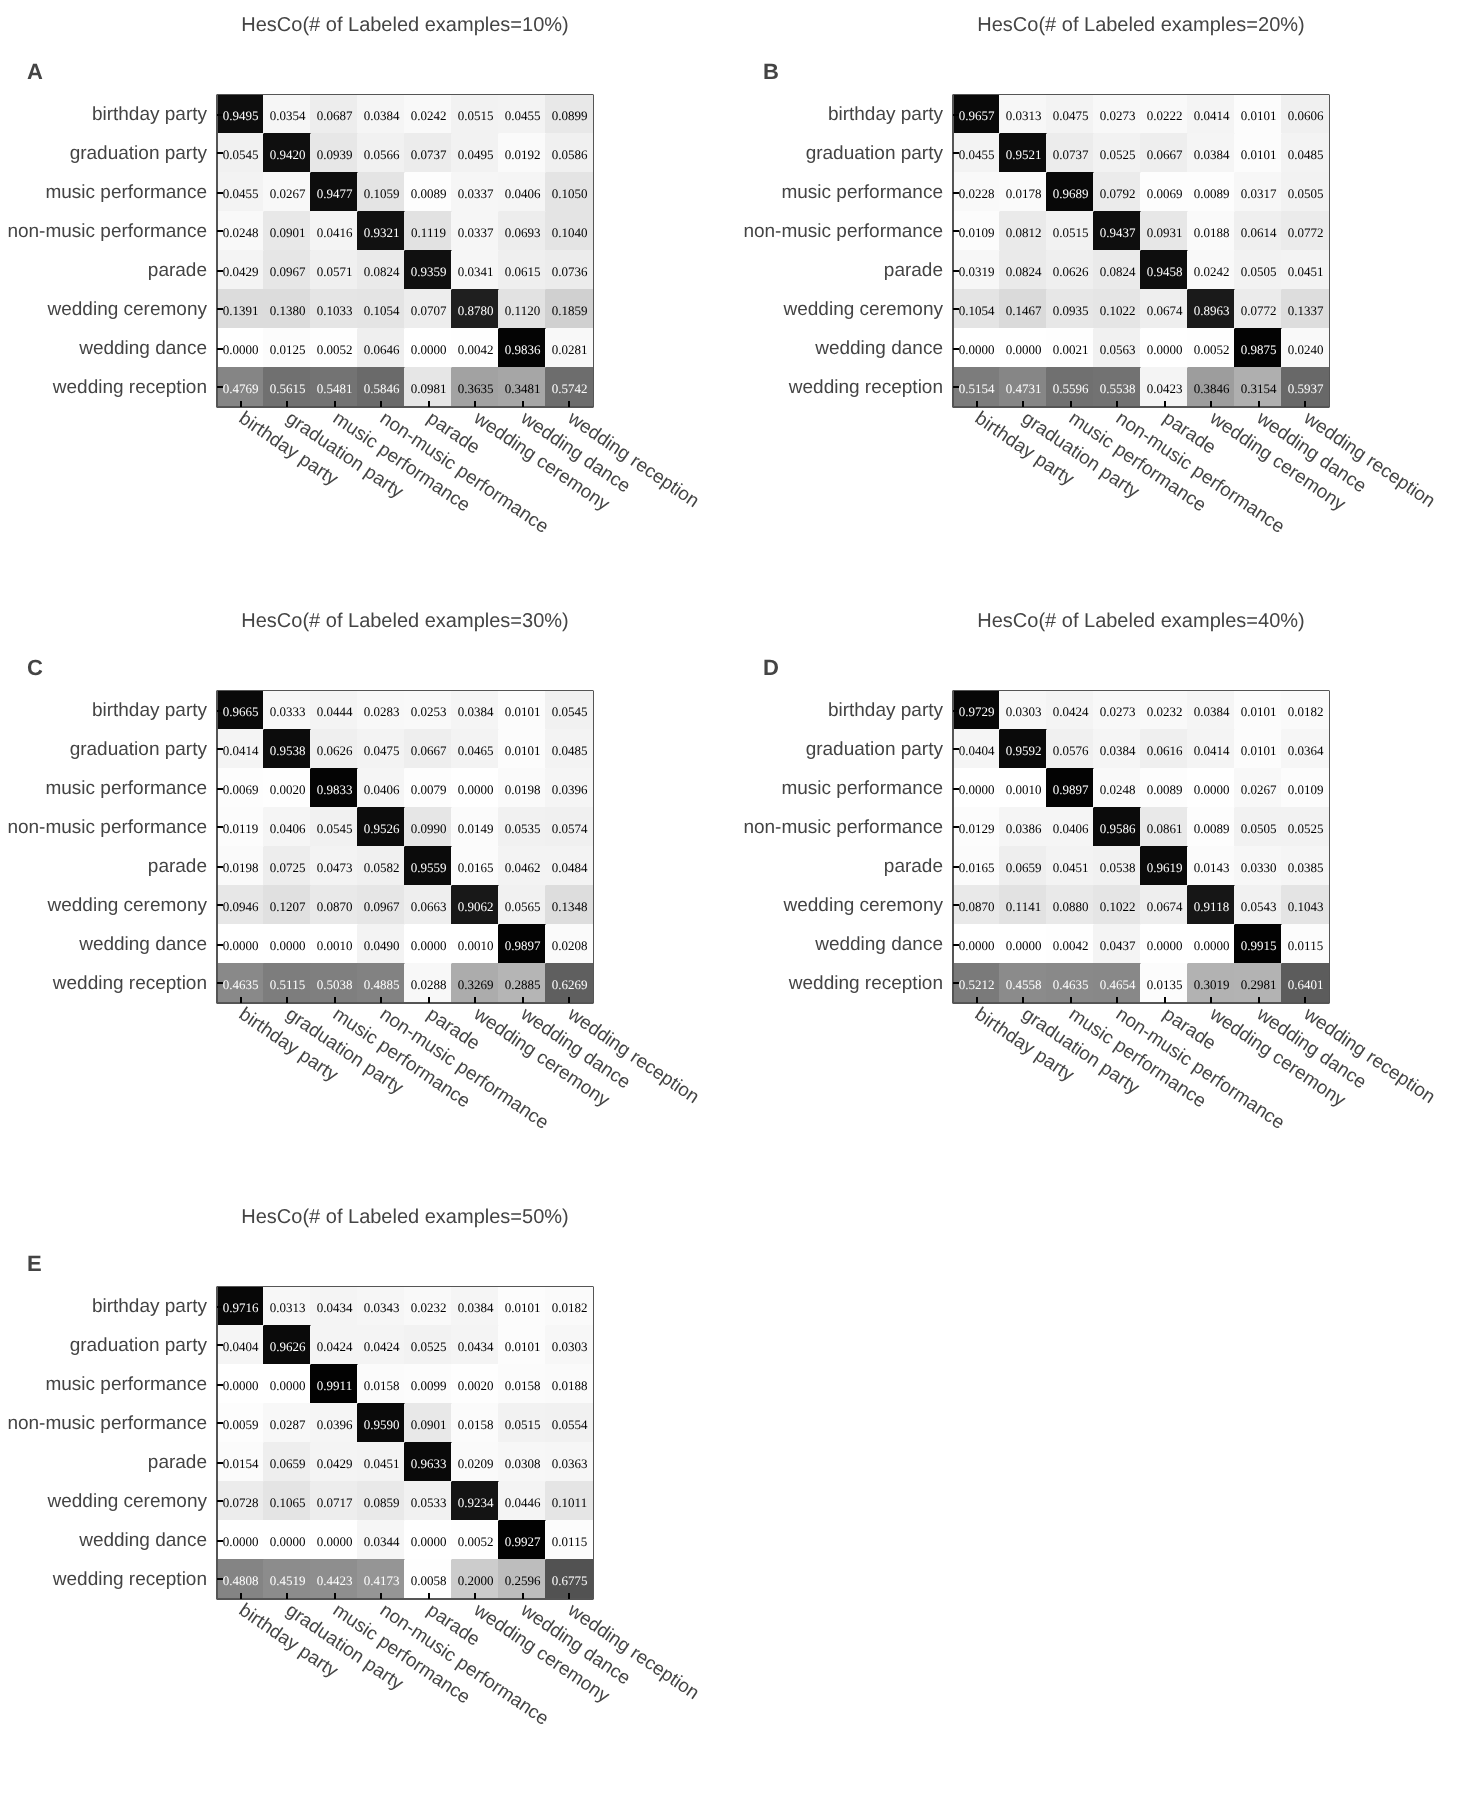 Image resolution: width=1474 pixels, height=1806 pixels. What do you see at coordinates (405, 1218) in the screenshot?
I see `chart-title: HesCo(# of Labeled examples=50%)` at bounding box center [405, 1218].